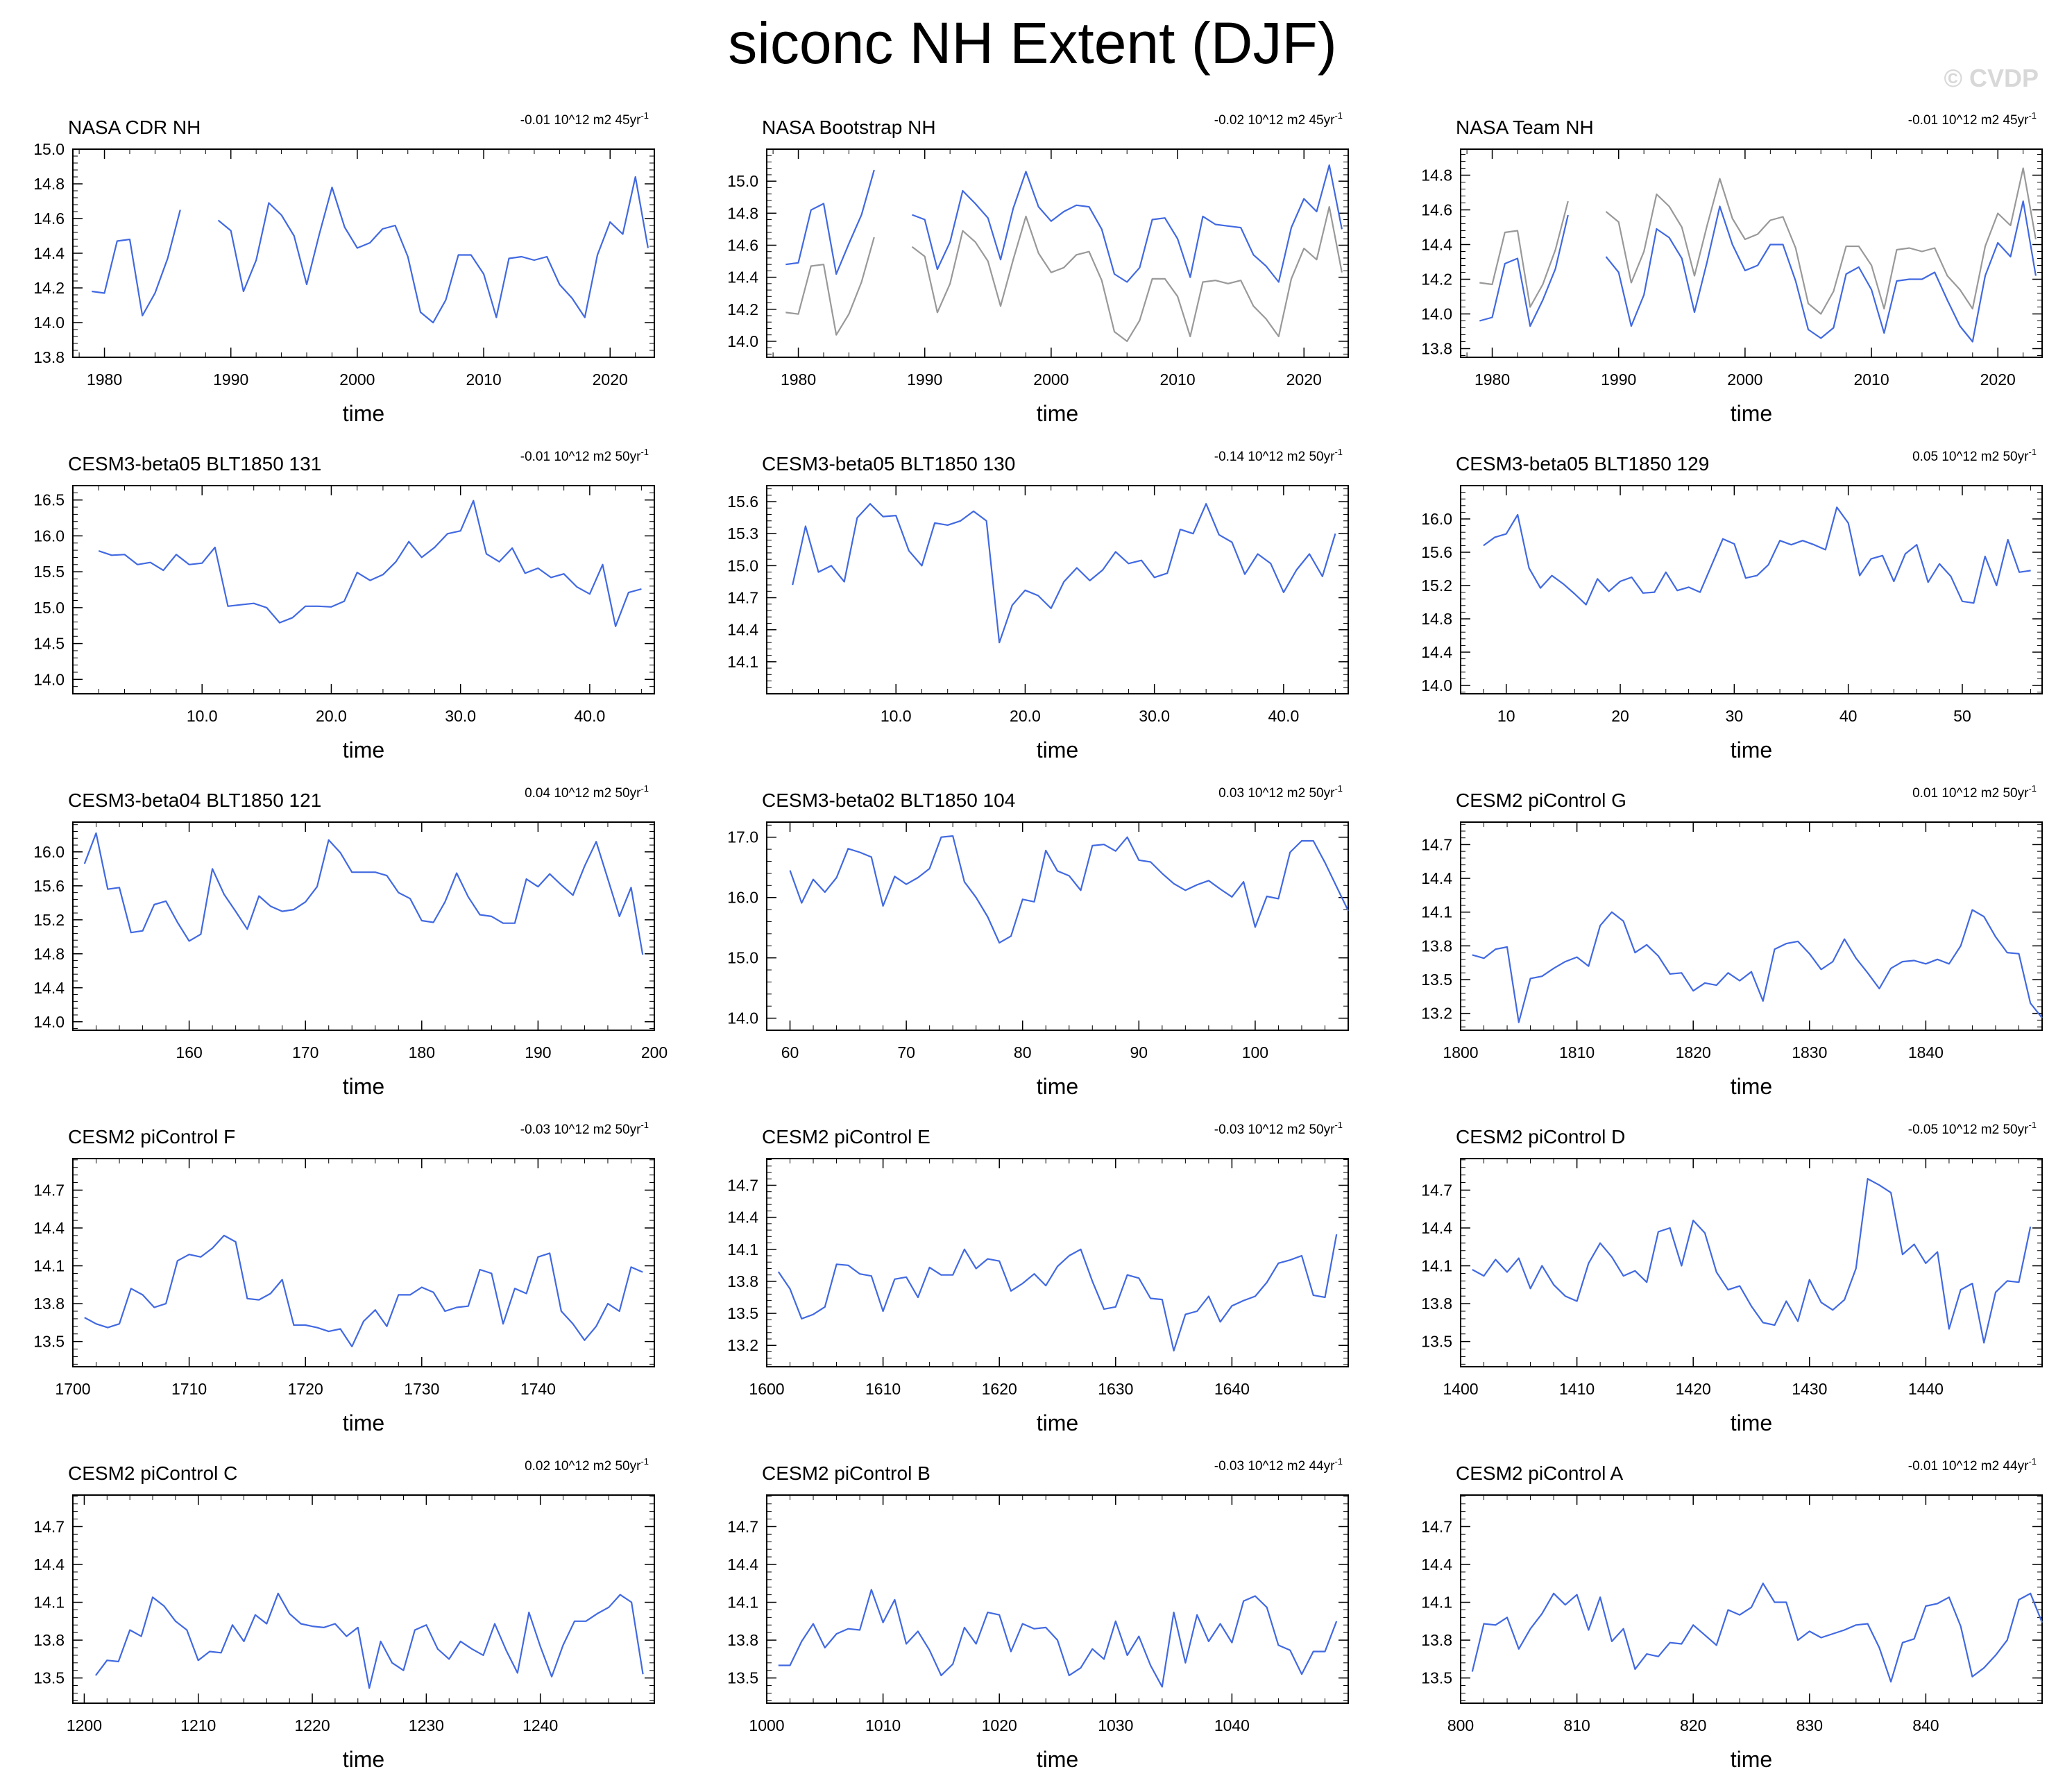 This screenshot has height=1792, width=2065. Describe the element at coordinates (305, 1389) in the screenshot. I see `x-tick-label: 1720` at that location.